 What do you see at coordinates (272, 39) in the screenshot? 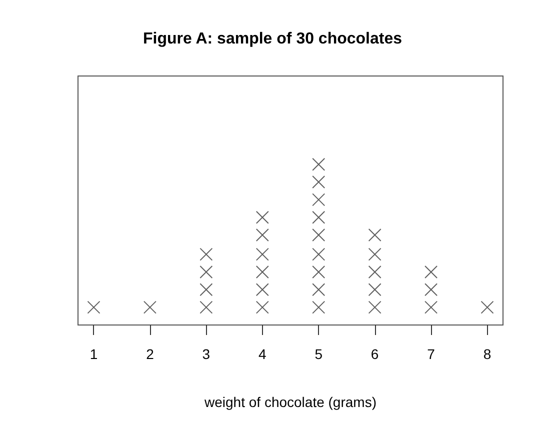
I see `chart-title: Figure A: sample of 30 chocolates` at bounding box center [272, 39].